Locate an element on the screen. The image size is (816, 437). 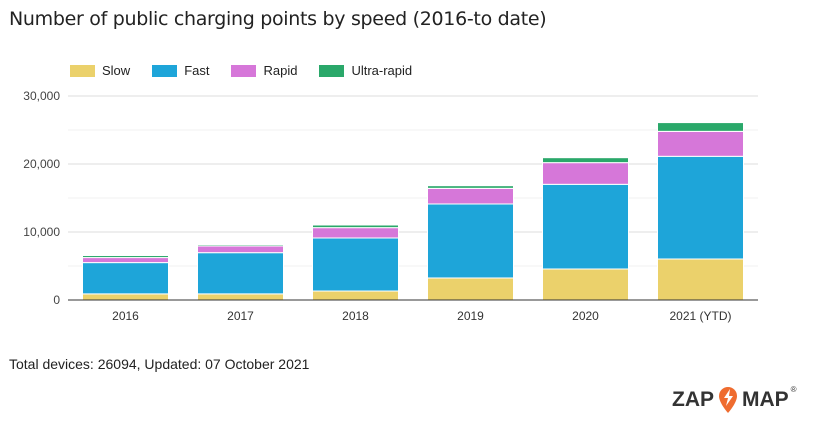
zap-map-logo: ZAP MAP ® is located at coordinates (734, 400).